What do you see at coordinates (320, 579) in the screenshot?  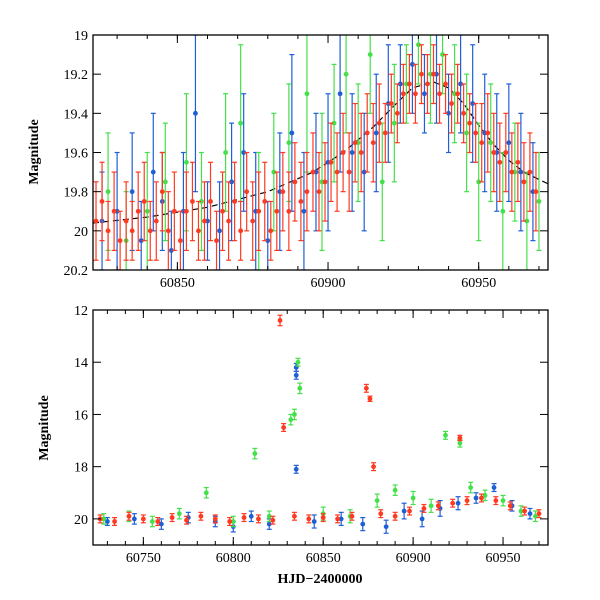 I see `bottom-x-axis-label: HJD−2400000` at bounding box center [320, 579].